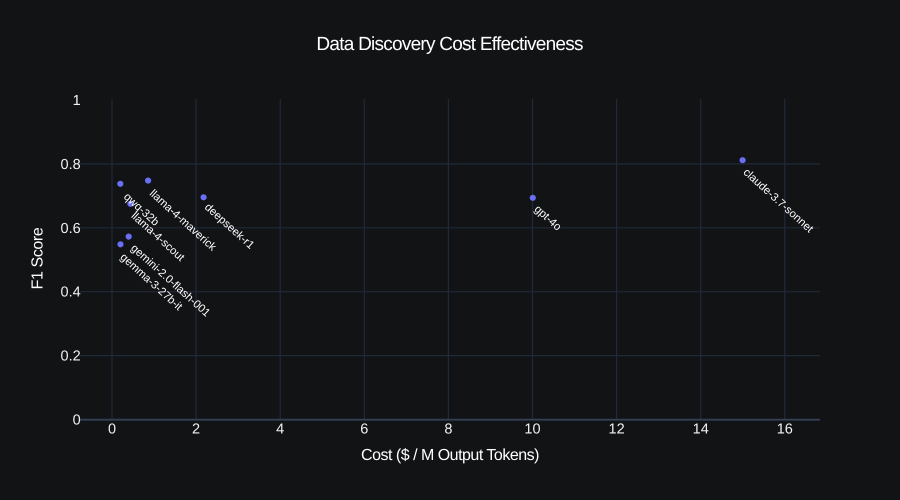  What do you see at coordinates (71, 229) in the screenshot?
I see `svg-text: 0.6` at bounding box center [71, 229].